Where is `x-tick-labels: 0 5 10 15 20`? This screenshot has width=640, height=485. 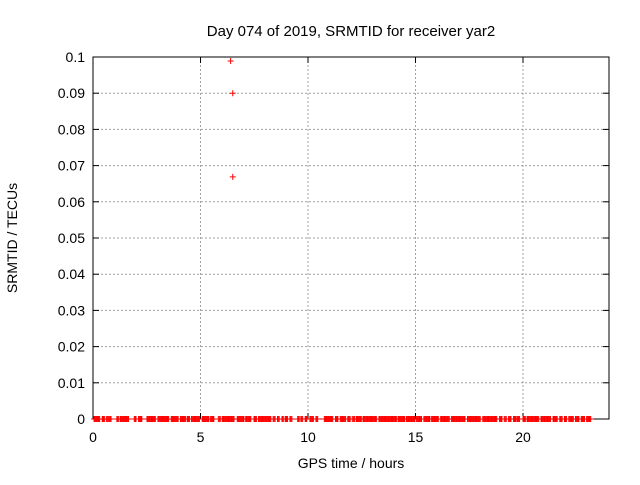 x-tick-labels: 0 5 10 15 20 is located at coordinates (310, 437).